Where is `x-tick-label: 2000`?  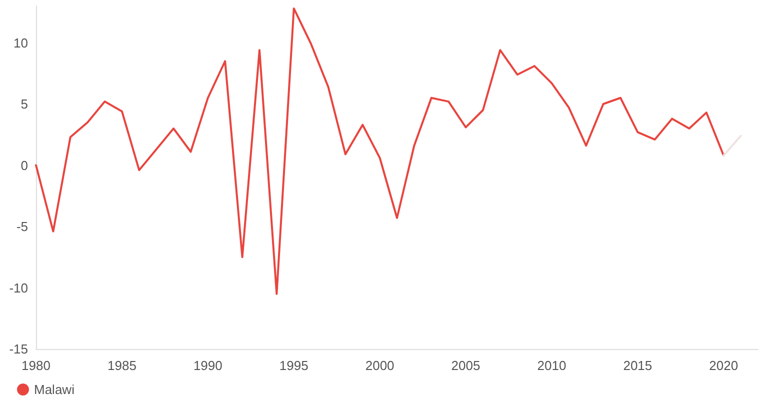 x-tick-label: 2000 is located at coordinates (379, 365).